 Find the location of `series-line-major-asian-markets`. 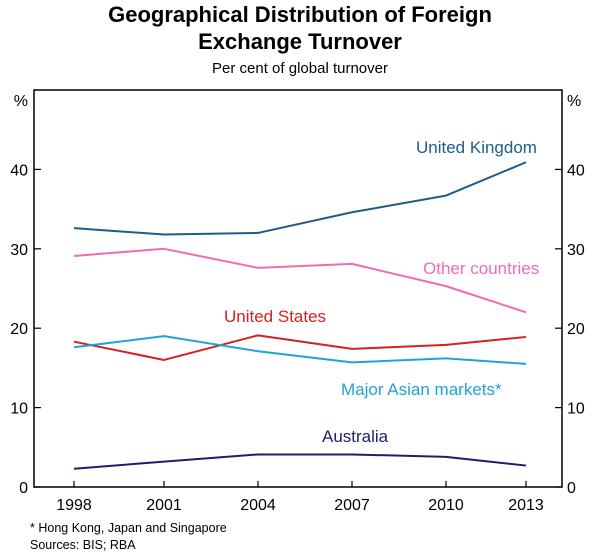

series-line-major-asian-markets is located at coordinates (300, 350).